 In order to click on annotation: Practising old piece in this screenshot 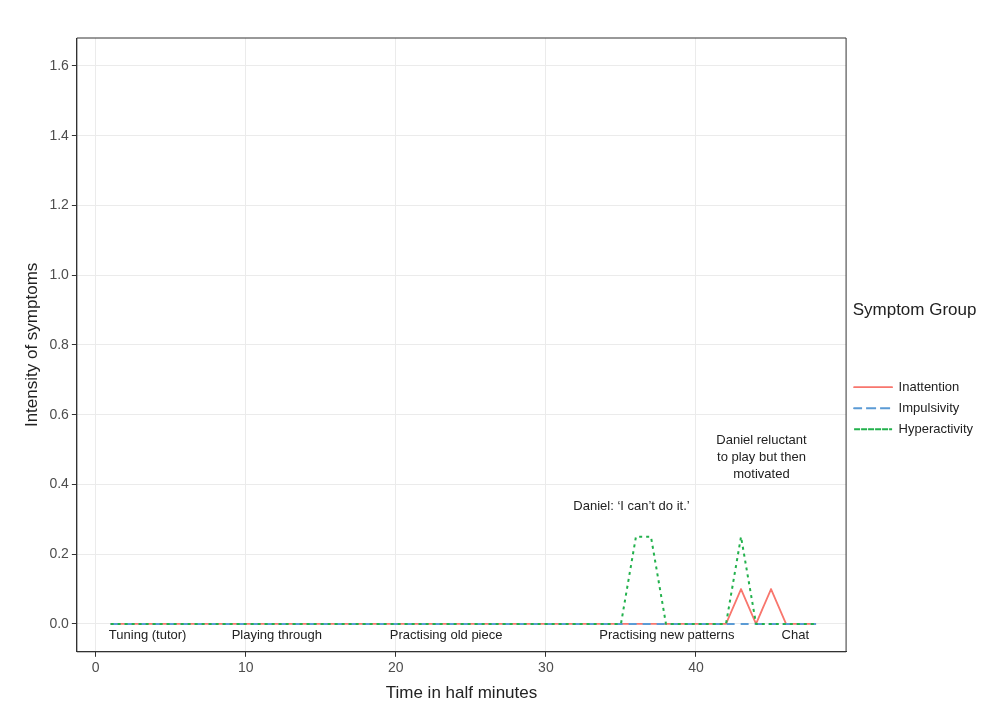, I will do `click(446, 635)`.